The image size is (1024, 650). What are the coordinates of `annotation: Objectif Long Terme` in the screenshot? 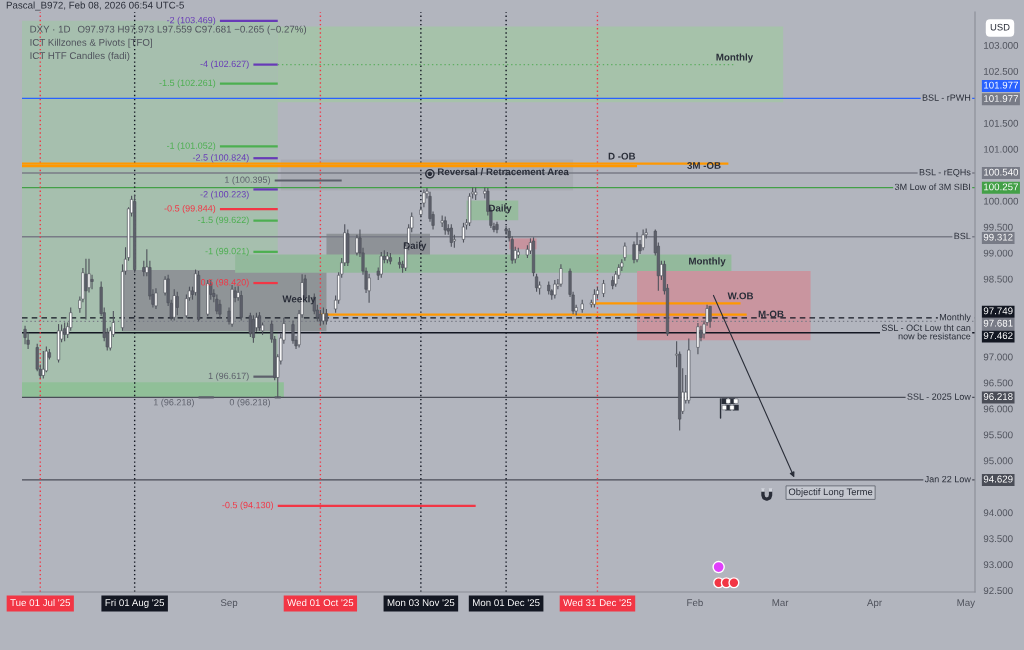 It's located at (830, 493).